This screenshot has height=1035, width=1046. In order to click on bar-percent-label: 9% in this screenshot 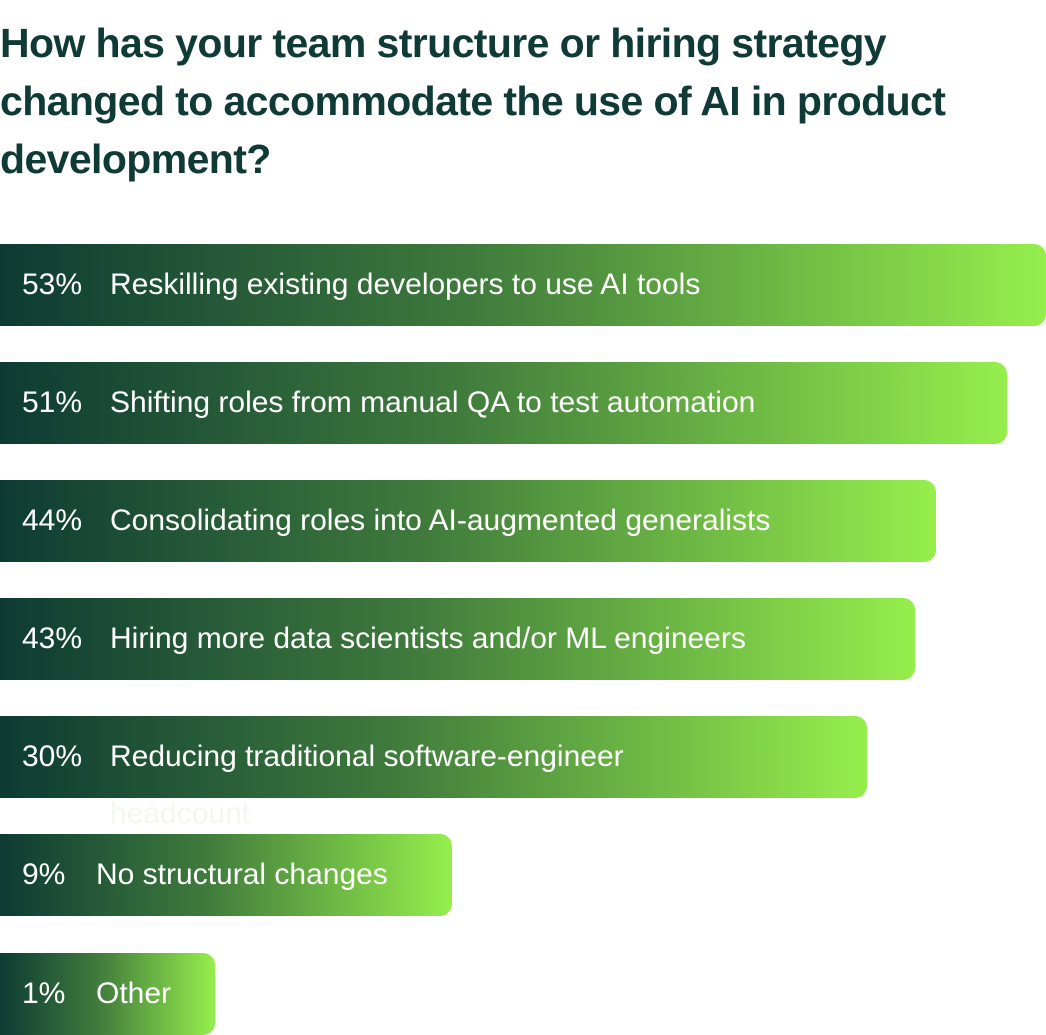, I will do `click(44, 874)`.